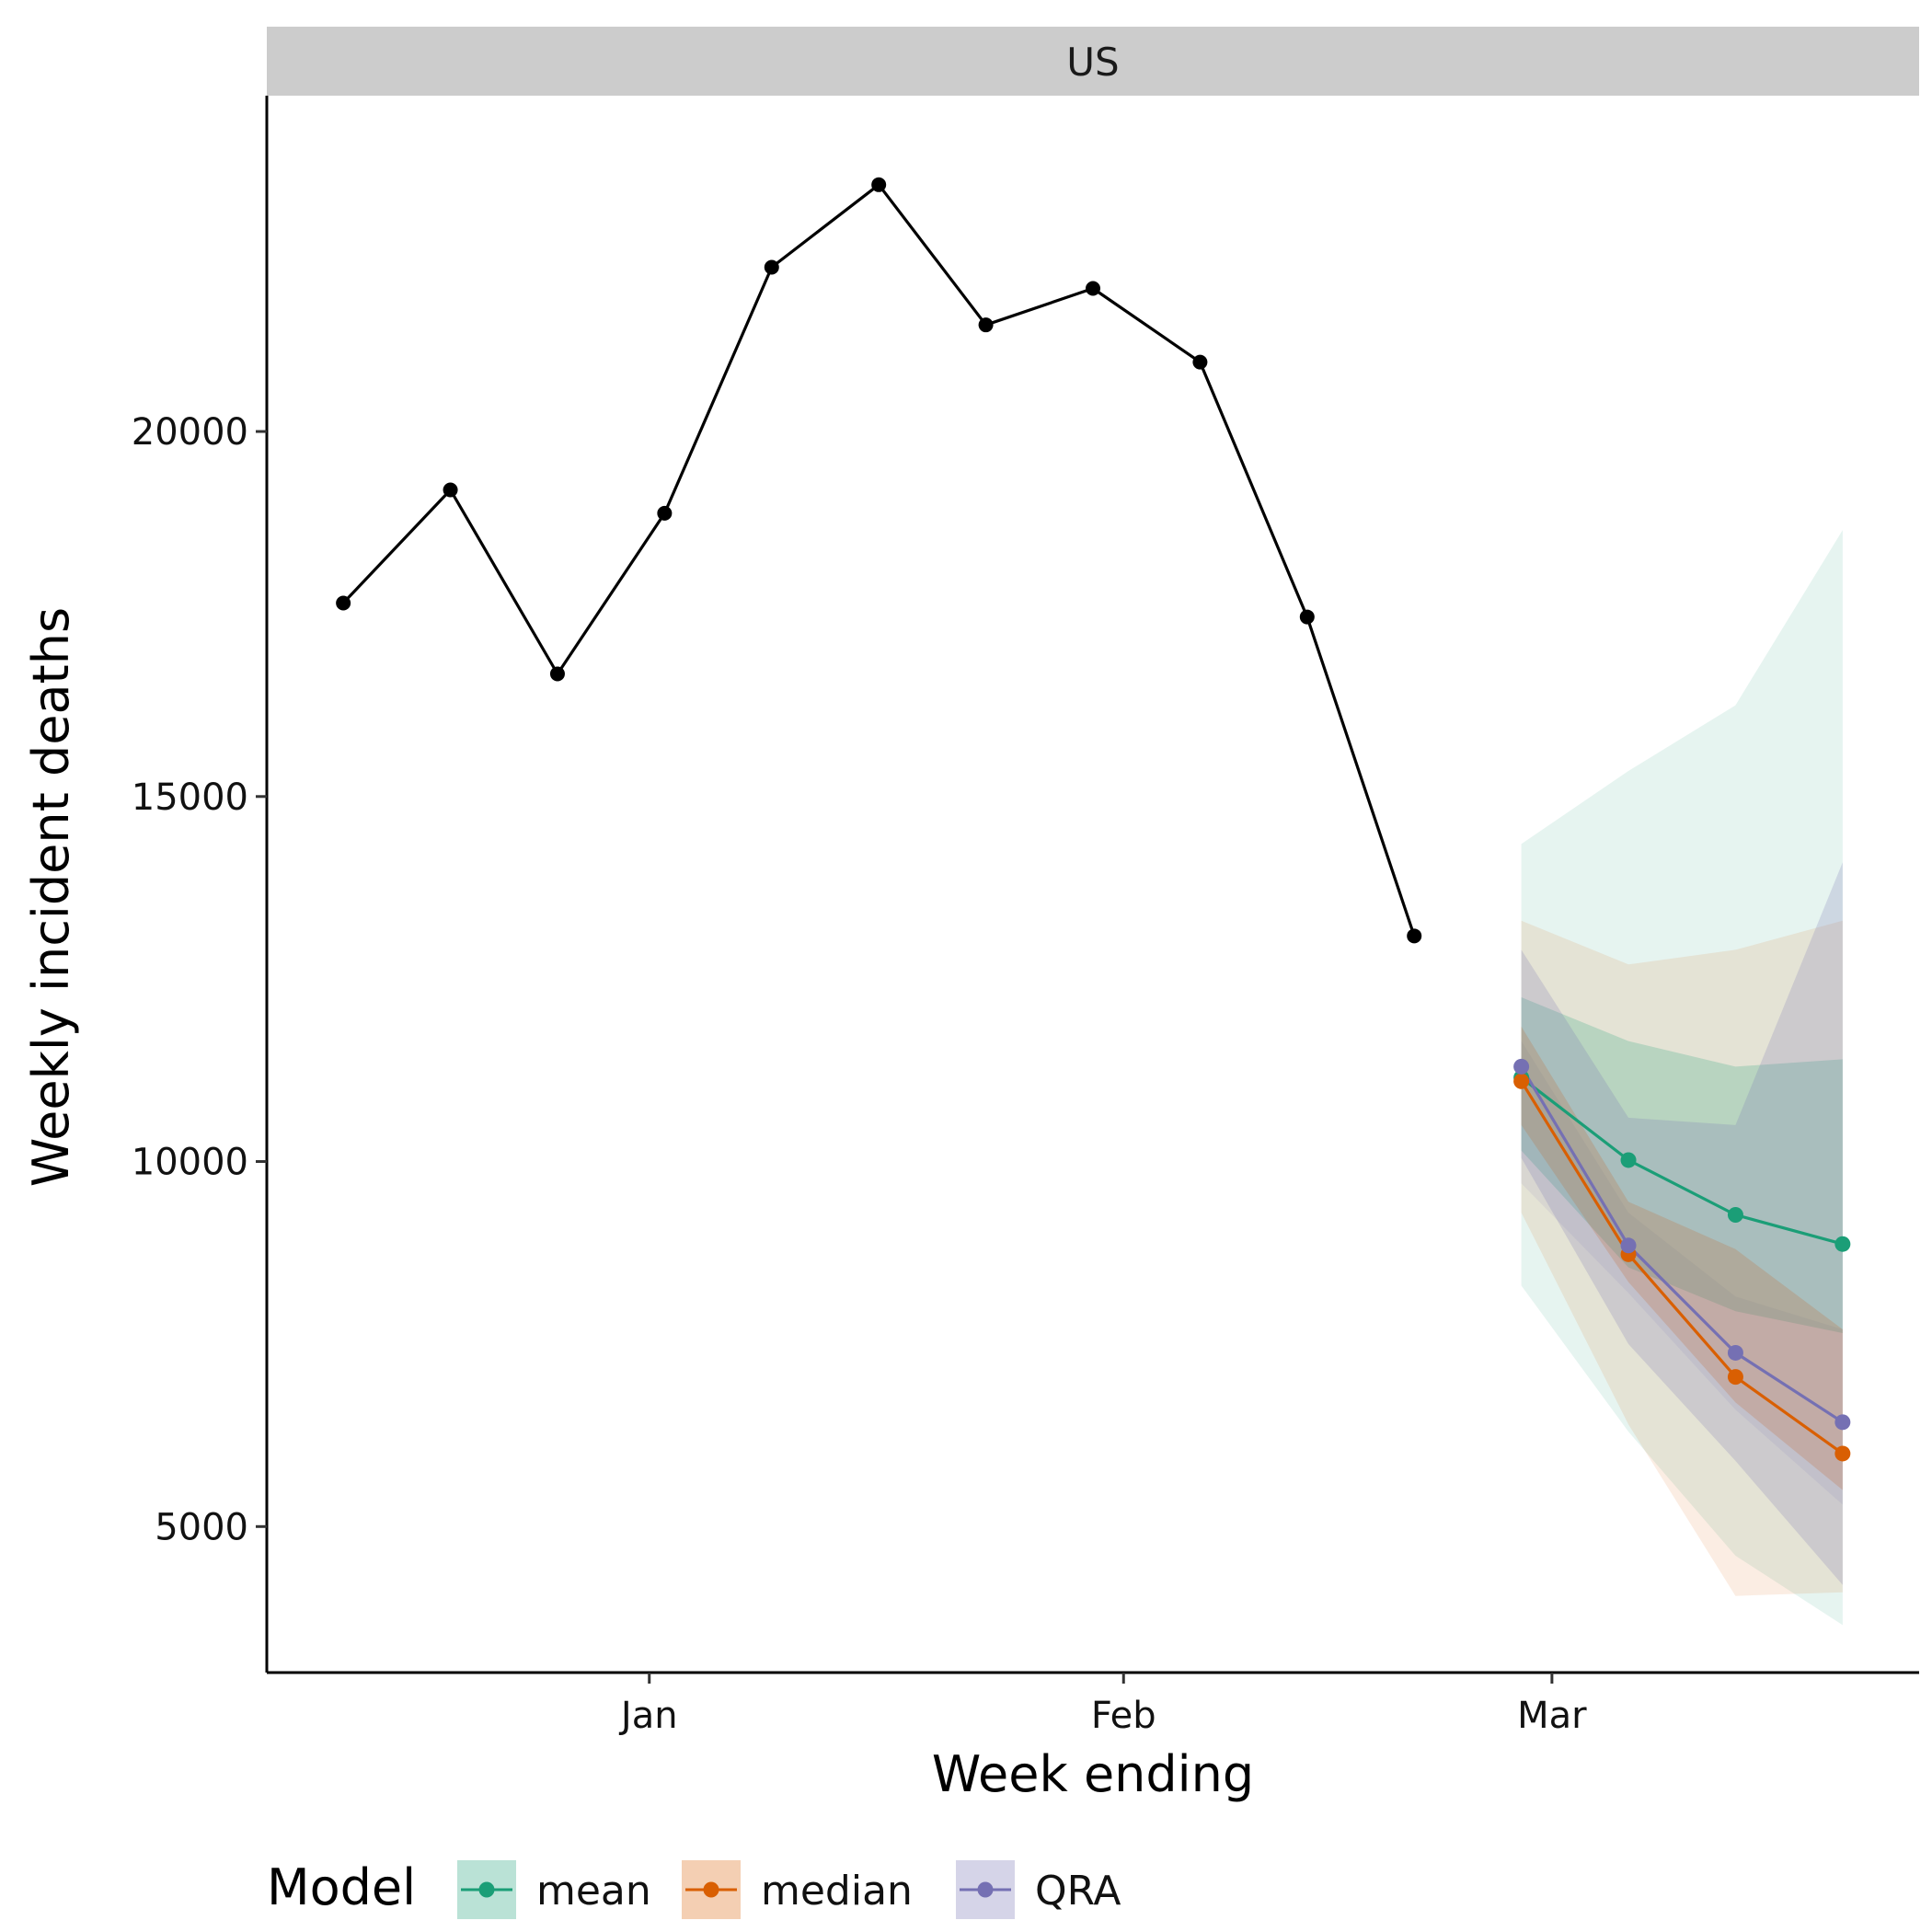 The image size is (1932, 1932). I want to click on y-axis-ticks: 5000 10000 15000 20000, so click(199, 979).